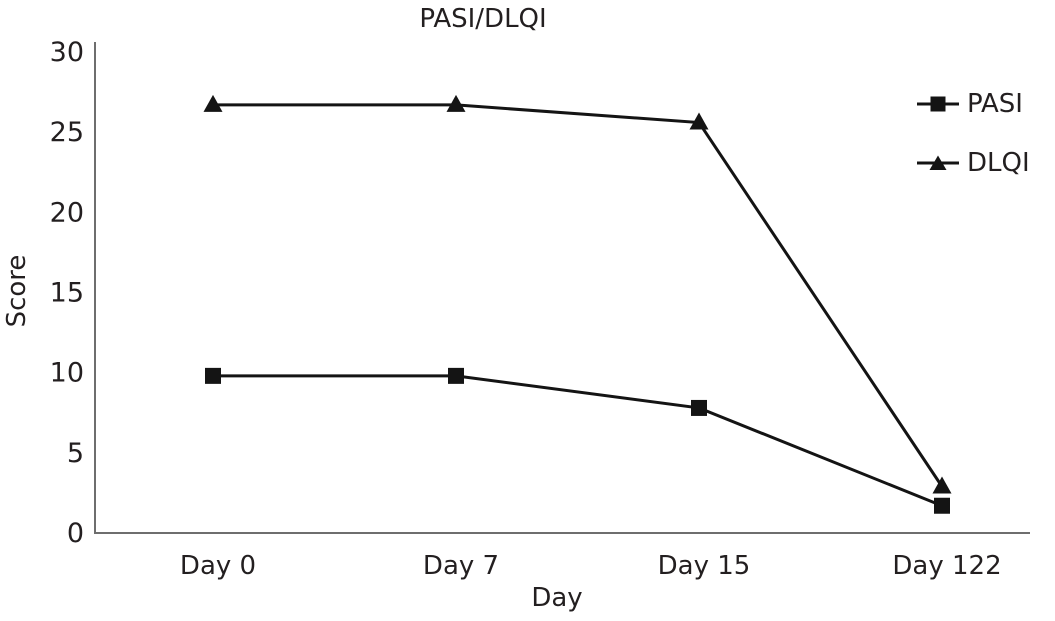  What do you see at coordinates (578, 441) in the screenshot?
I see `series-line-pasi` at bounding box center [578, 441].